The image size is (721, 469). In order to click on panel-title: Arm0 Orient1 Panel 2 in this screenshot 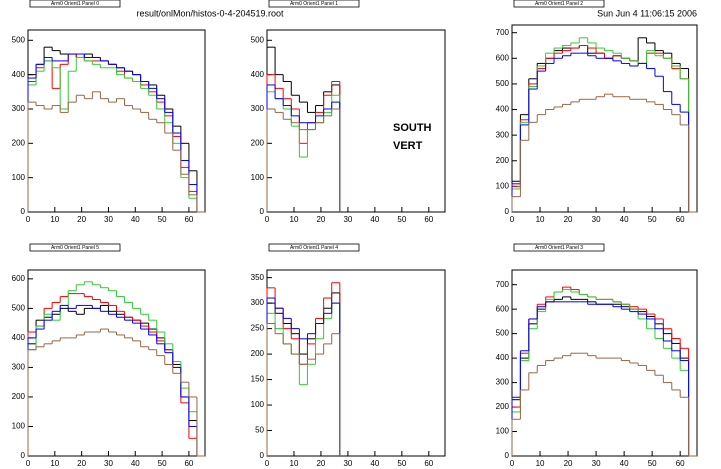, I will do `click(559, 4)`.